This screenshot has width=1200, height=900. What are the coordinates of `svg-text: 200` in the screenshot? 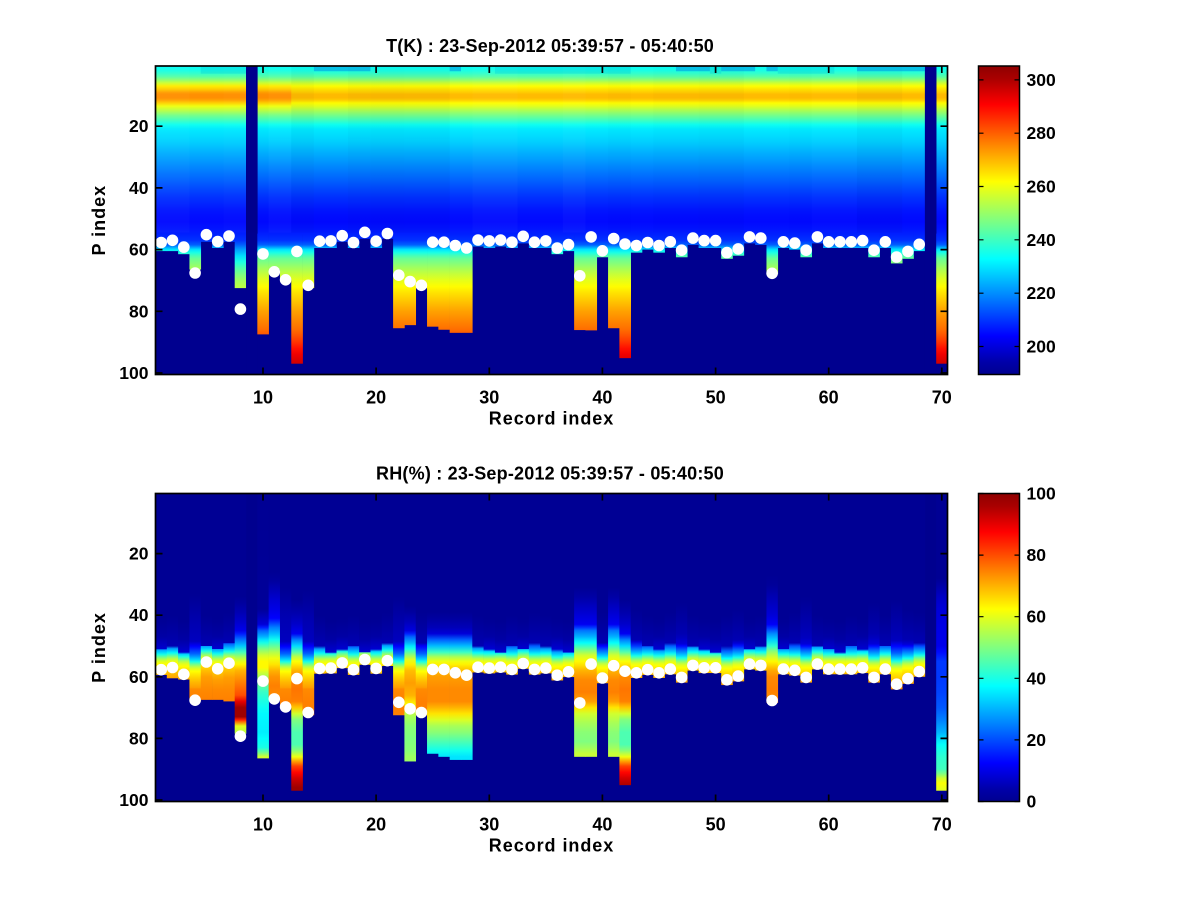 It's located at (1041, 347).